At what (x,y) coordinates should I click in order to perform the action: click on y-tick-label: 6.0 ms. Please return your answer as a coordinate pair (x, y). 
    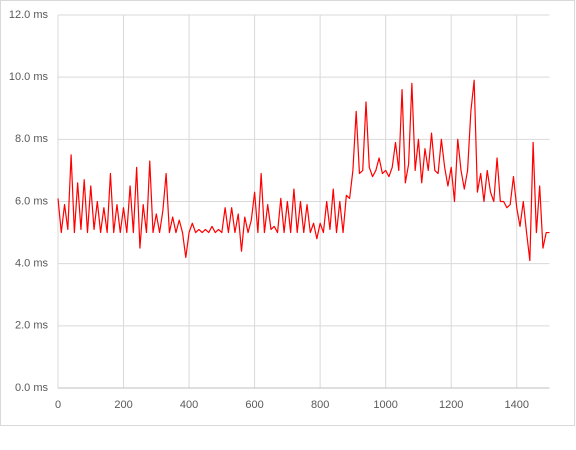
    Looking at the image, I should click on (32, 201).